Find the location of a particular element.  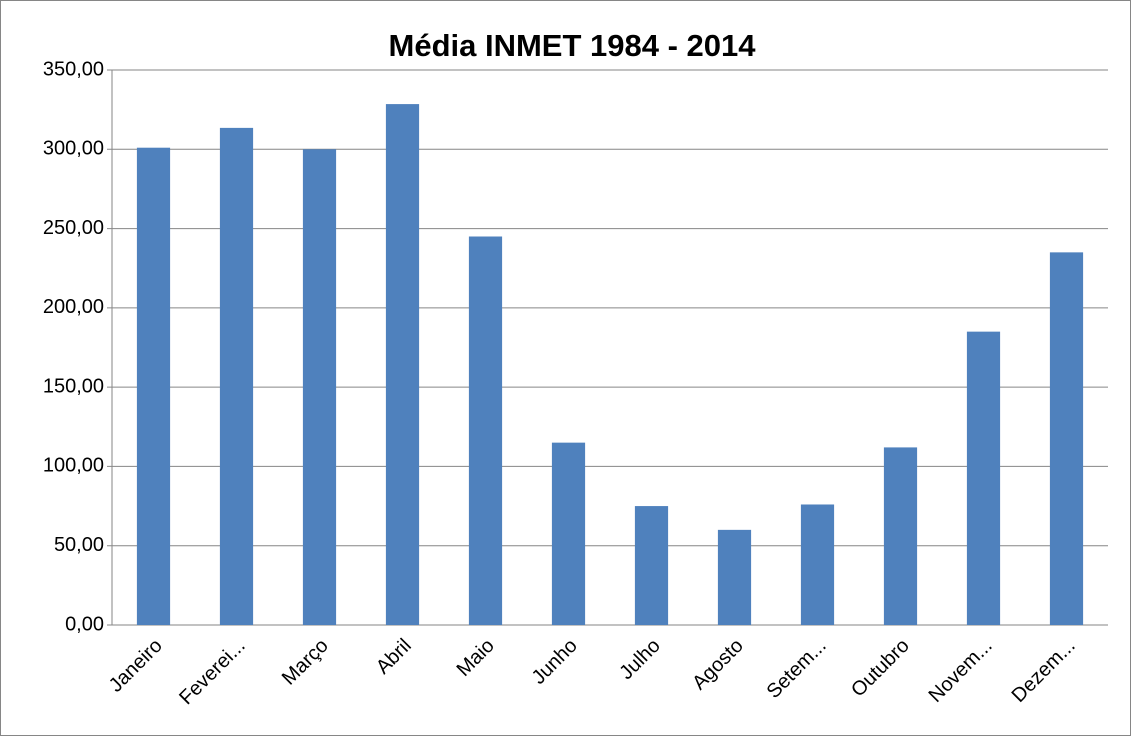

y-tick-label: 200,00 is located at coordinates (73, 307).